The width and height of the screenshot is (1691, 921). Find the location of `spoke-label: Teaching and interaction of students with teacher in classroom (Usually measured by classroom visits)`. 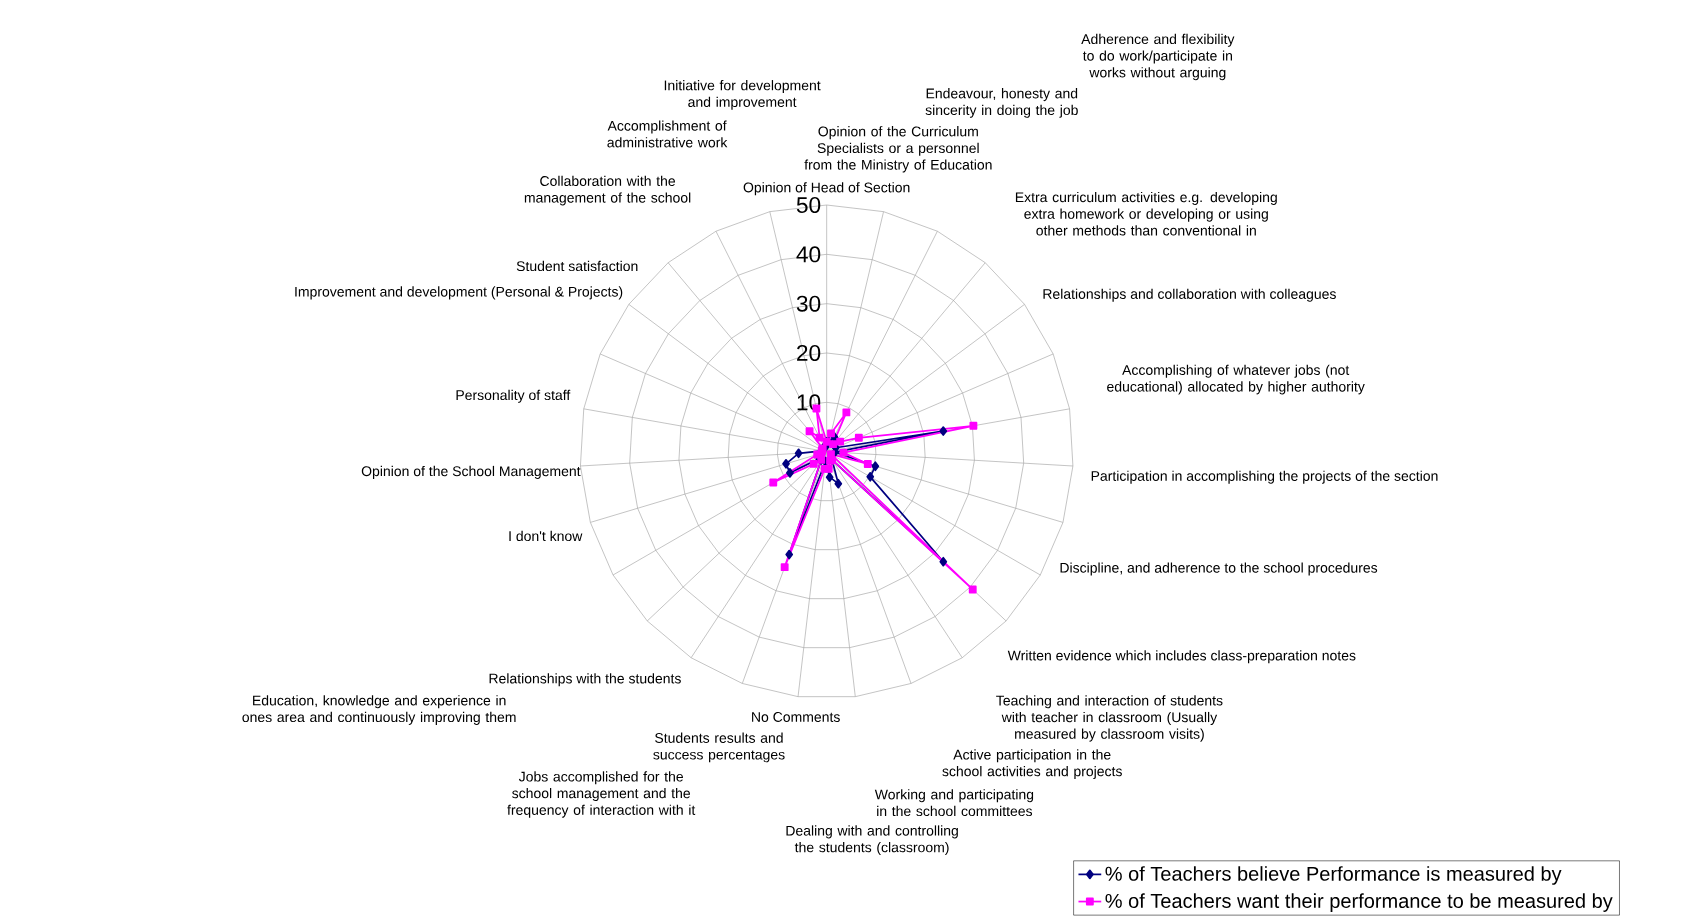

spoke-label: Teaching and interaction of students with teacher in classroom (Usually measured by classroom visits) is located at coordinates (1109, 718).